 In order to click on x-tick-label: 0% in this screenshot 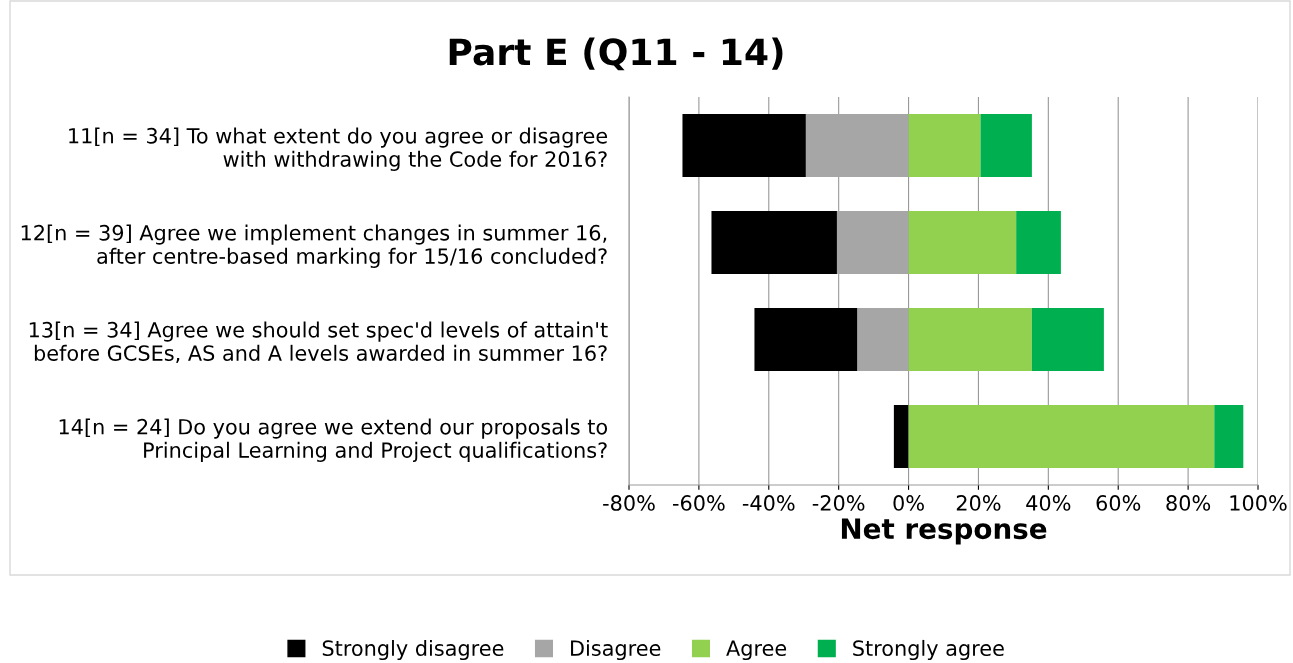, I will do `click(908, 503)`.